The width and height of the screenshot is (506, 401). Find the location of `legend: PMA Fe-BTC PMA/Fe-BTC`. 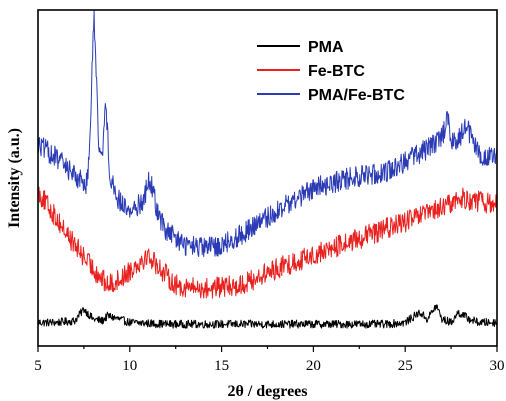

legend: PMA Fe-BTC PMA/Fe-BTC is located at coordinates (331, 71).